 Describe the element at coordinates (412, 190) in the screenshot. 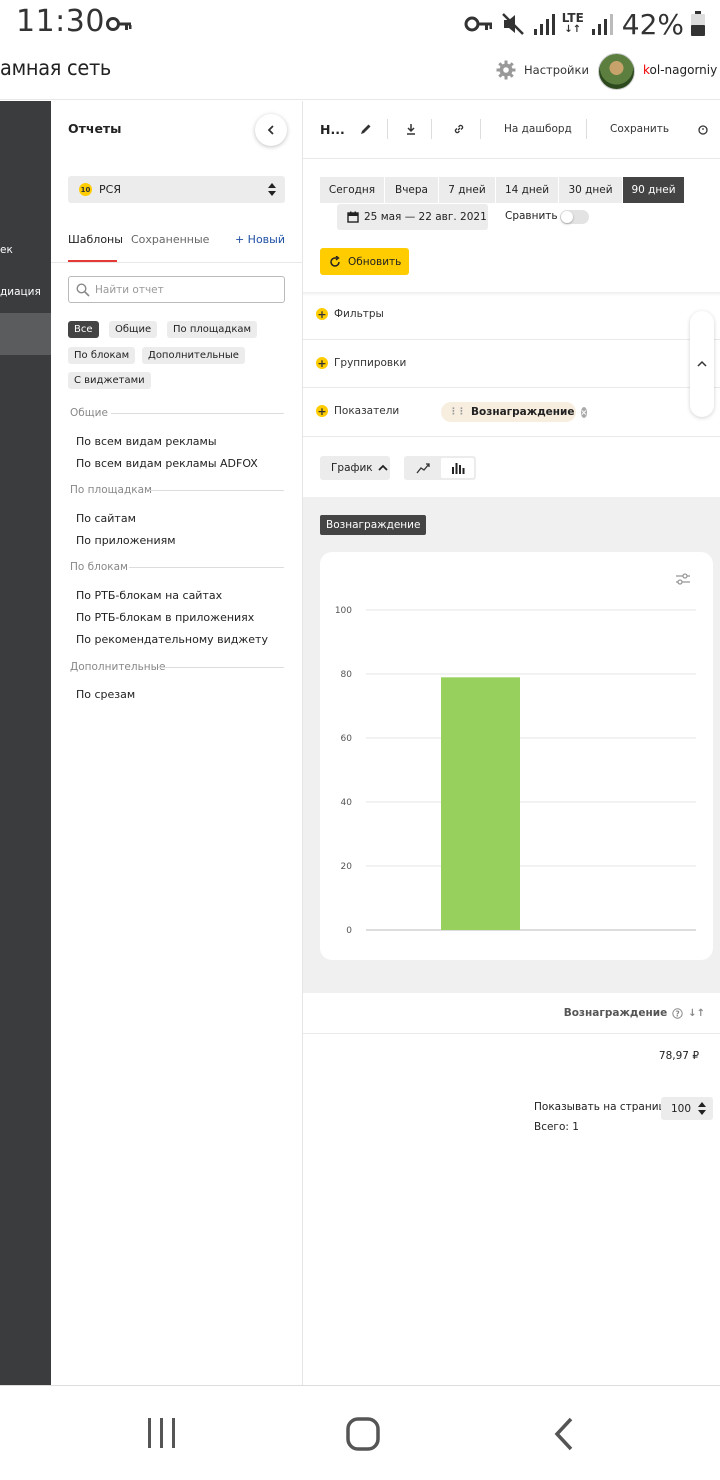

I see `period-yesterday: Вчера` at that location.